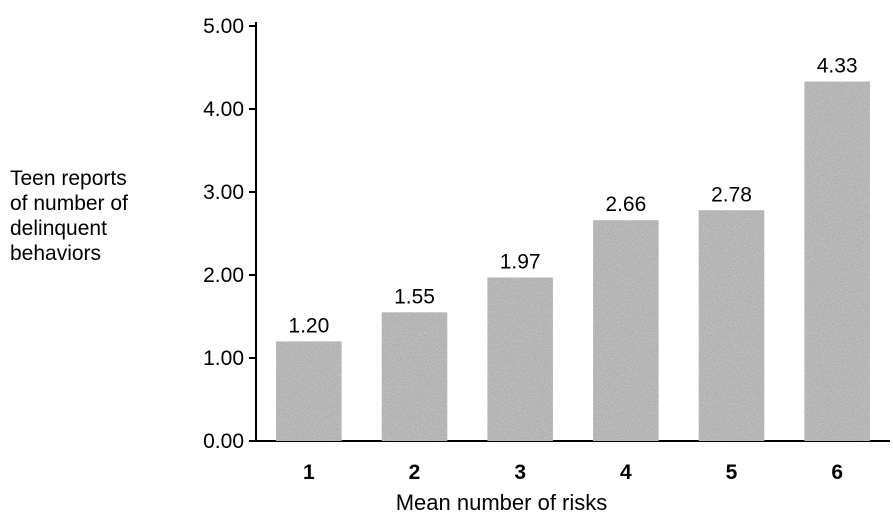 The width and height of the screenshot is (893, 529). What do you see at coordinates (625, 204) in the screenshot?
I see `bar-value-label: 2.66` at bounding box center [625, 204].